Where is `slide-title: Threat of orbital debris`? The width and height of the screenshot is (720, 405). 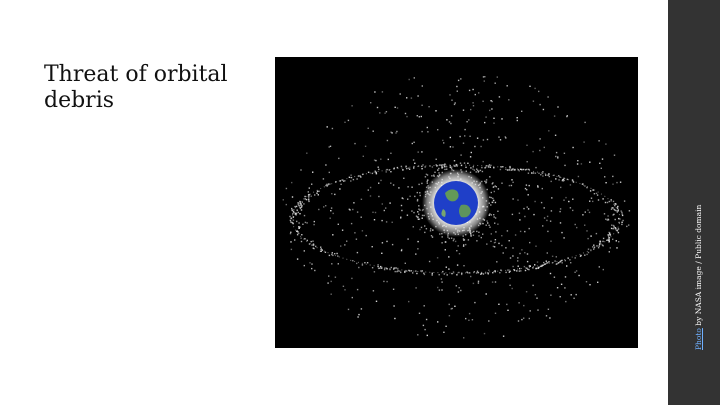
slide-title: Threat of orbital debris is located at coordinates (136, 87).